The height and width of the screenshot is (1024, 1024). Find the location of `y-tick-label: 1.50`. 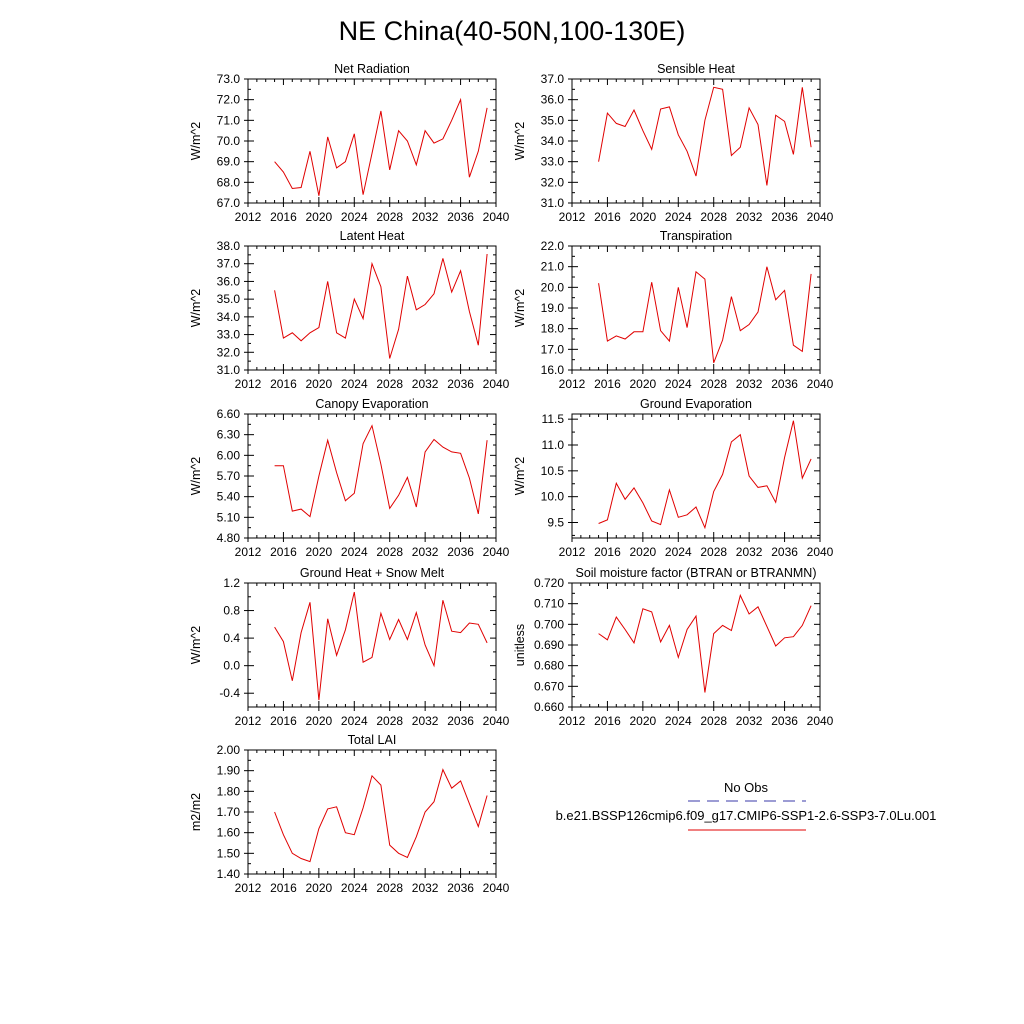

y-tick-label: 1.50 is located at coordinates (229, 853).